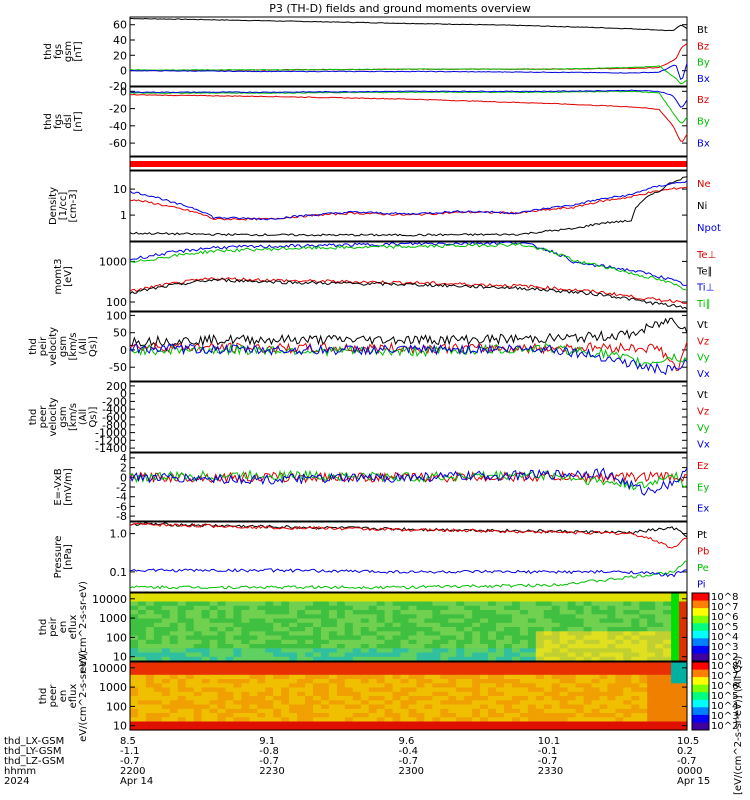 The width and height of the screenshot is (750, 800). Describe the element at coordinates (83, 627) in the screenshot. I see `y-axis-label-line: eV/(cm^2-s-sr-eV)` at that location.